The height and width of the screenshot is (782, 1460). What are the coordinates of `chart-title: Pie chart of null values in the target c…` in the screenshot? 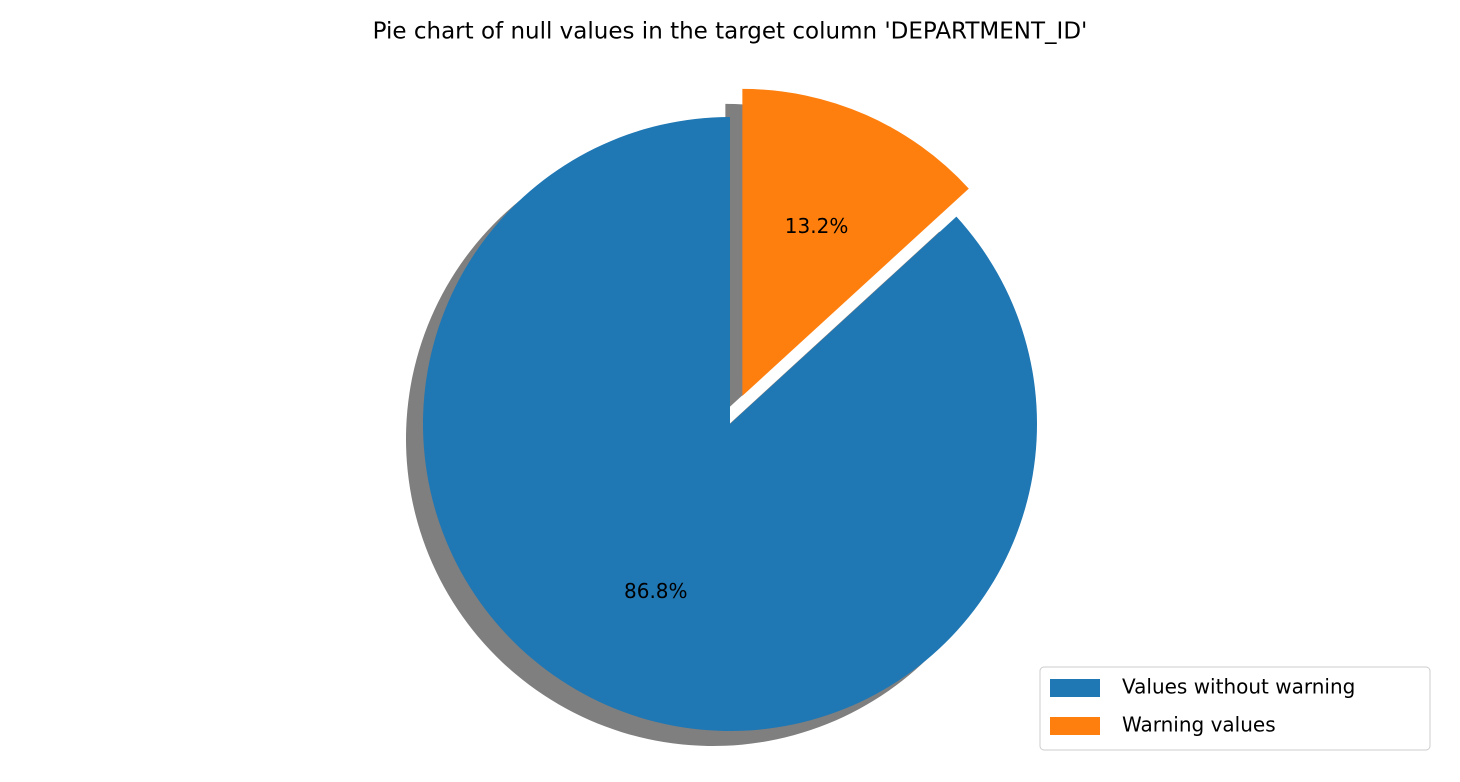 It's located at (730, 32).